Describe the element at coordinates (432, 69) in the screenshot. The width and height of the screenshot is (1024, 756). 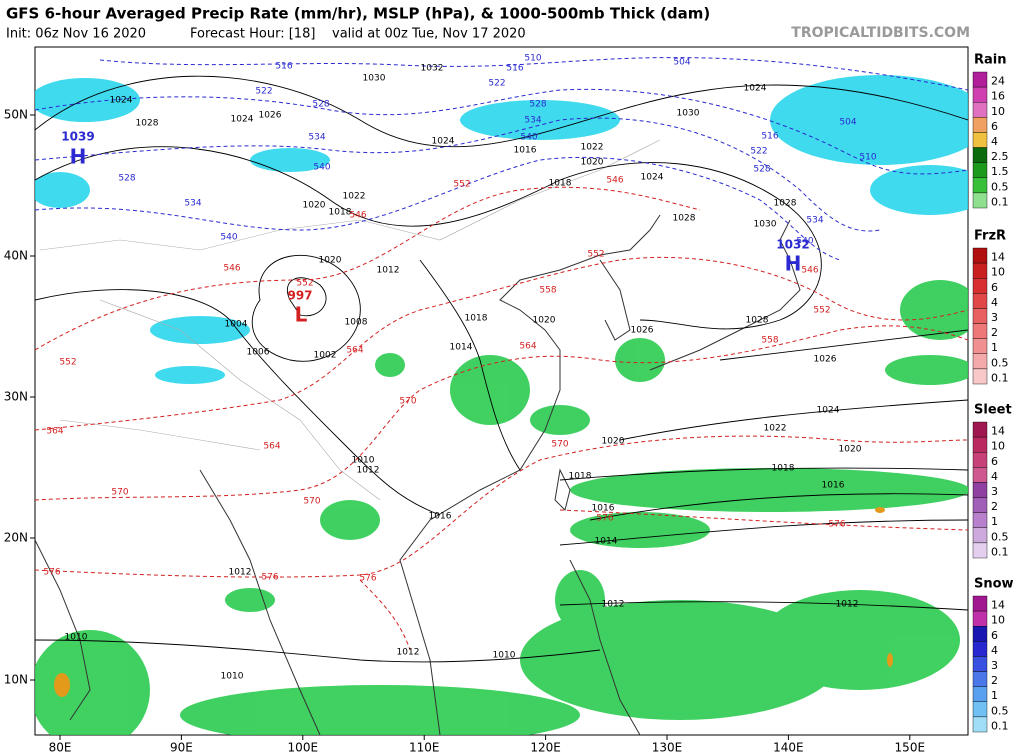
I see `isobar-label: 1032` at that location.